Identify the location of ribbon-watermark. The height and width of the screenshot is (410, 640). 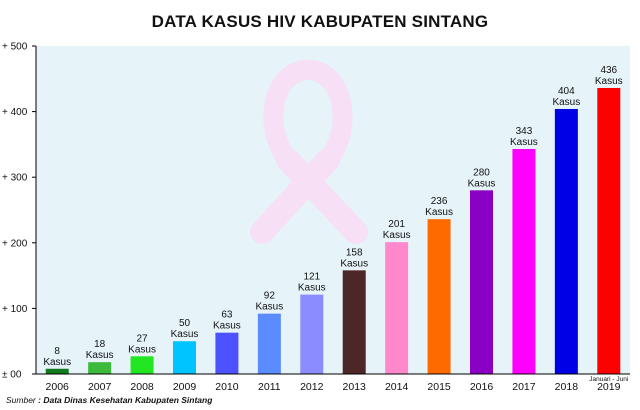
(309, 152).